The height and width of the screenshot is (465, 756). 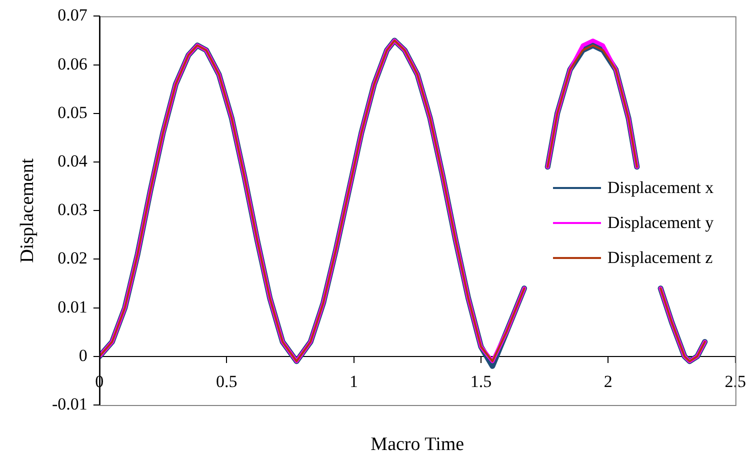 What do you see at coordinates (227, 382) in the screenshot?
I see `x-tick-label: 0.5` at bounding box center [227, 382].